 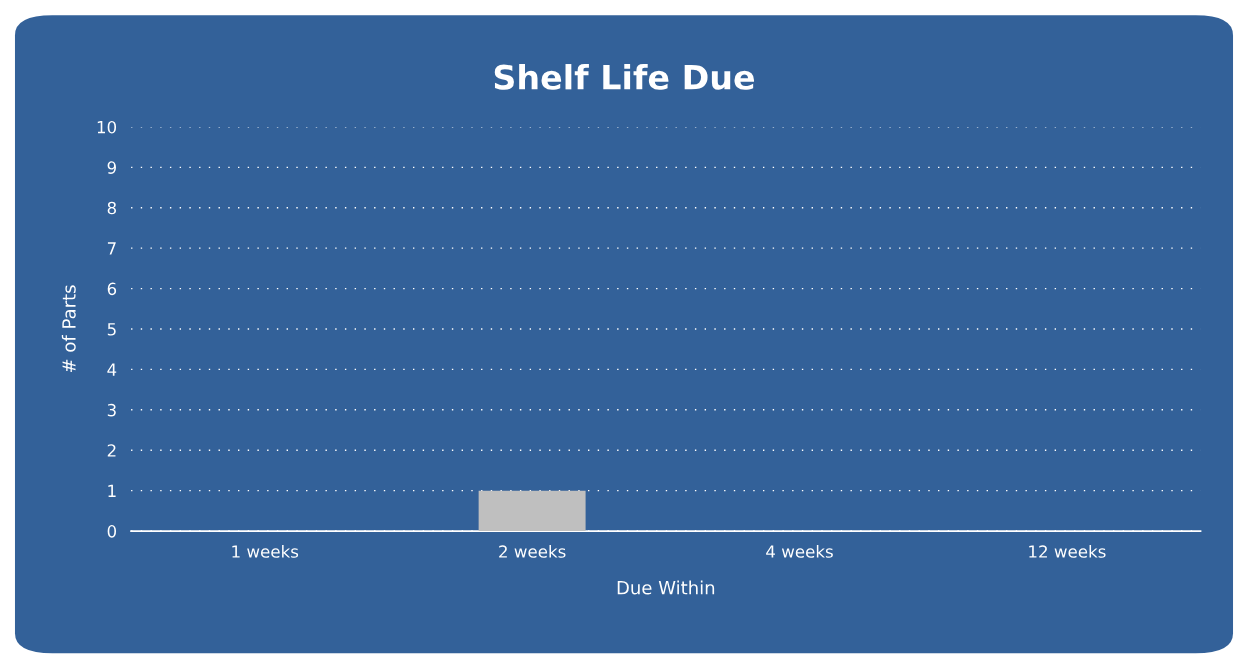 I want to click on x-tick-label: 4 weeks, so click(x=799, y=551).